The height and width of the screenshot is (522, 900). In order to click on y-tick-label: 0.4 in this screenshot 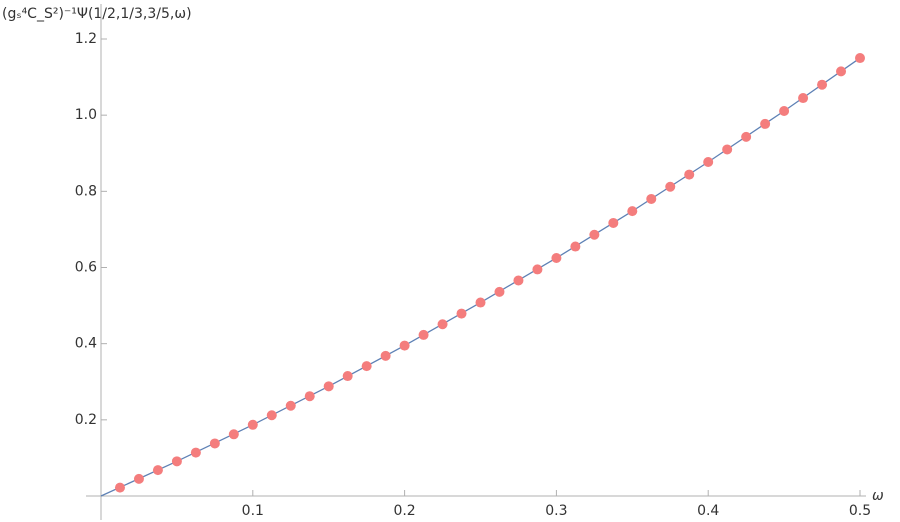, I will do `click(86, 344)`.